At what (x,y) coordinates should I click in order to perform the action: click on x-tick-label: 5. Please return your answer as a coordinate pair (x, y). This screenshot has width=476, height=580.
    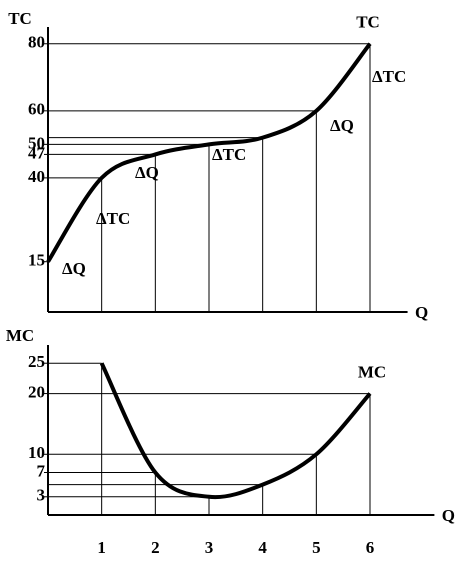
    Looking at the image, I should click on (316, 547).